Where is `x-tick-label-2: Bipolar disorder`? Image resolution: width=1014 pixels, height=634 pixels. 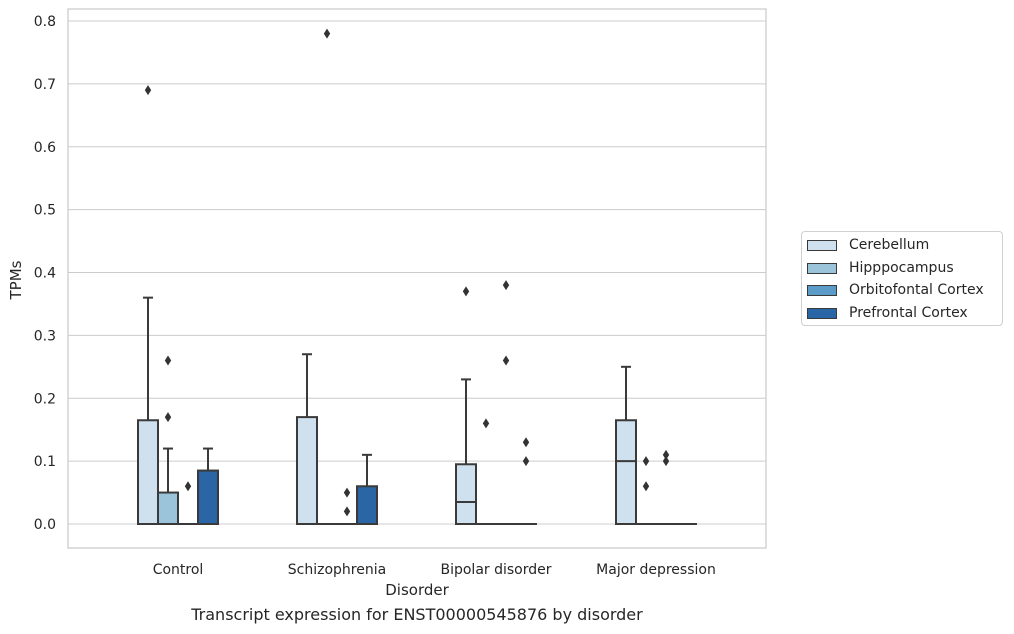 x-tick-label-2: Bipolar disorder is located at coordinates (495, 570).